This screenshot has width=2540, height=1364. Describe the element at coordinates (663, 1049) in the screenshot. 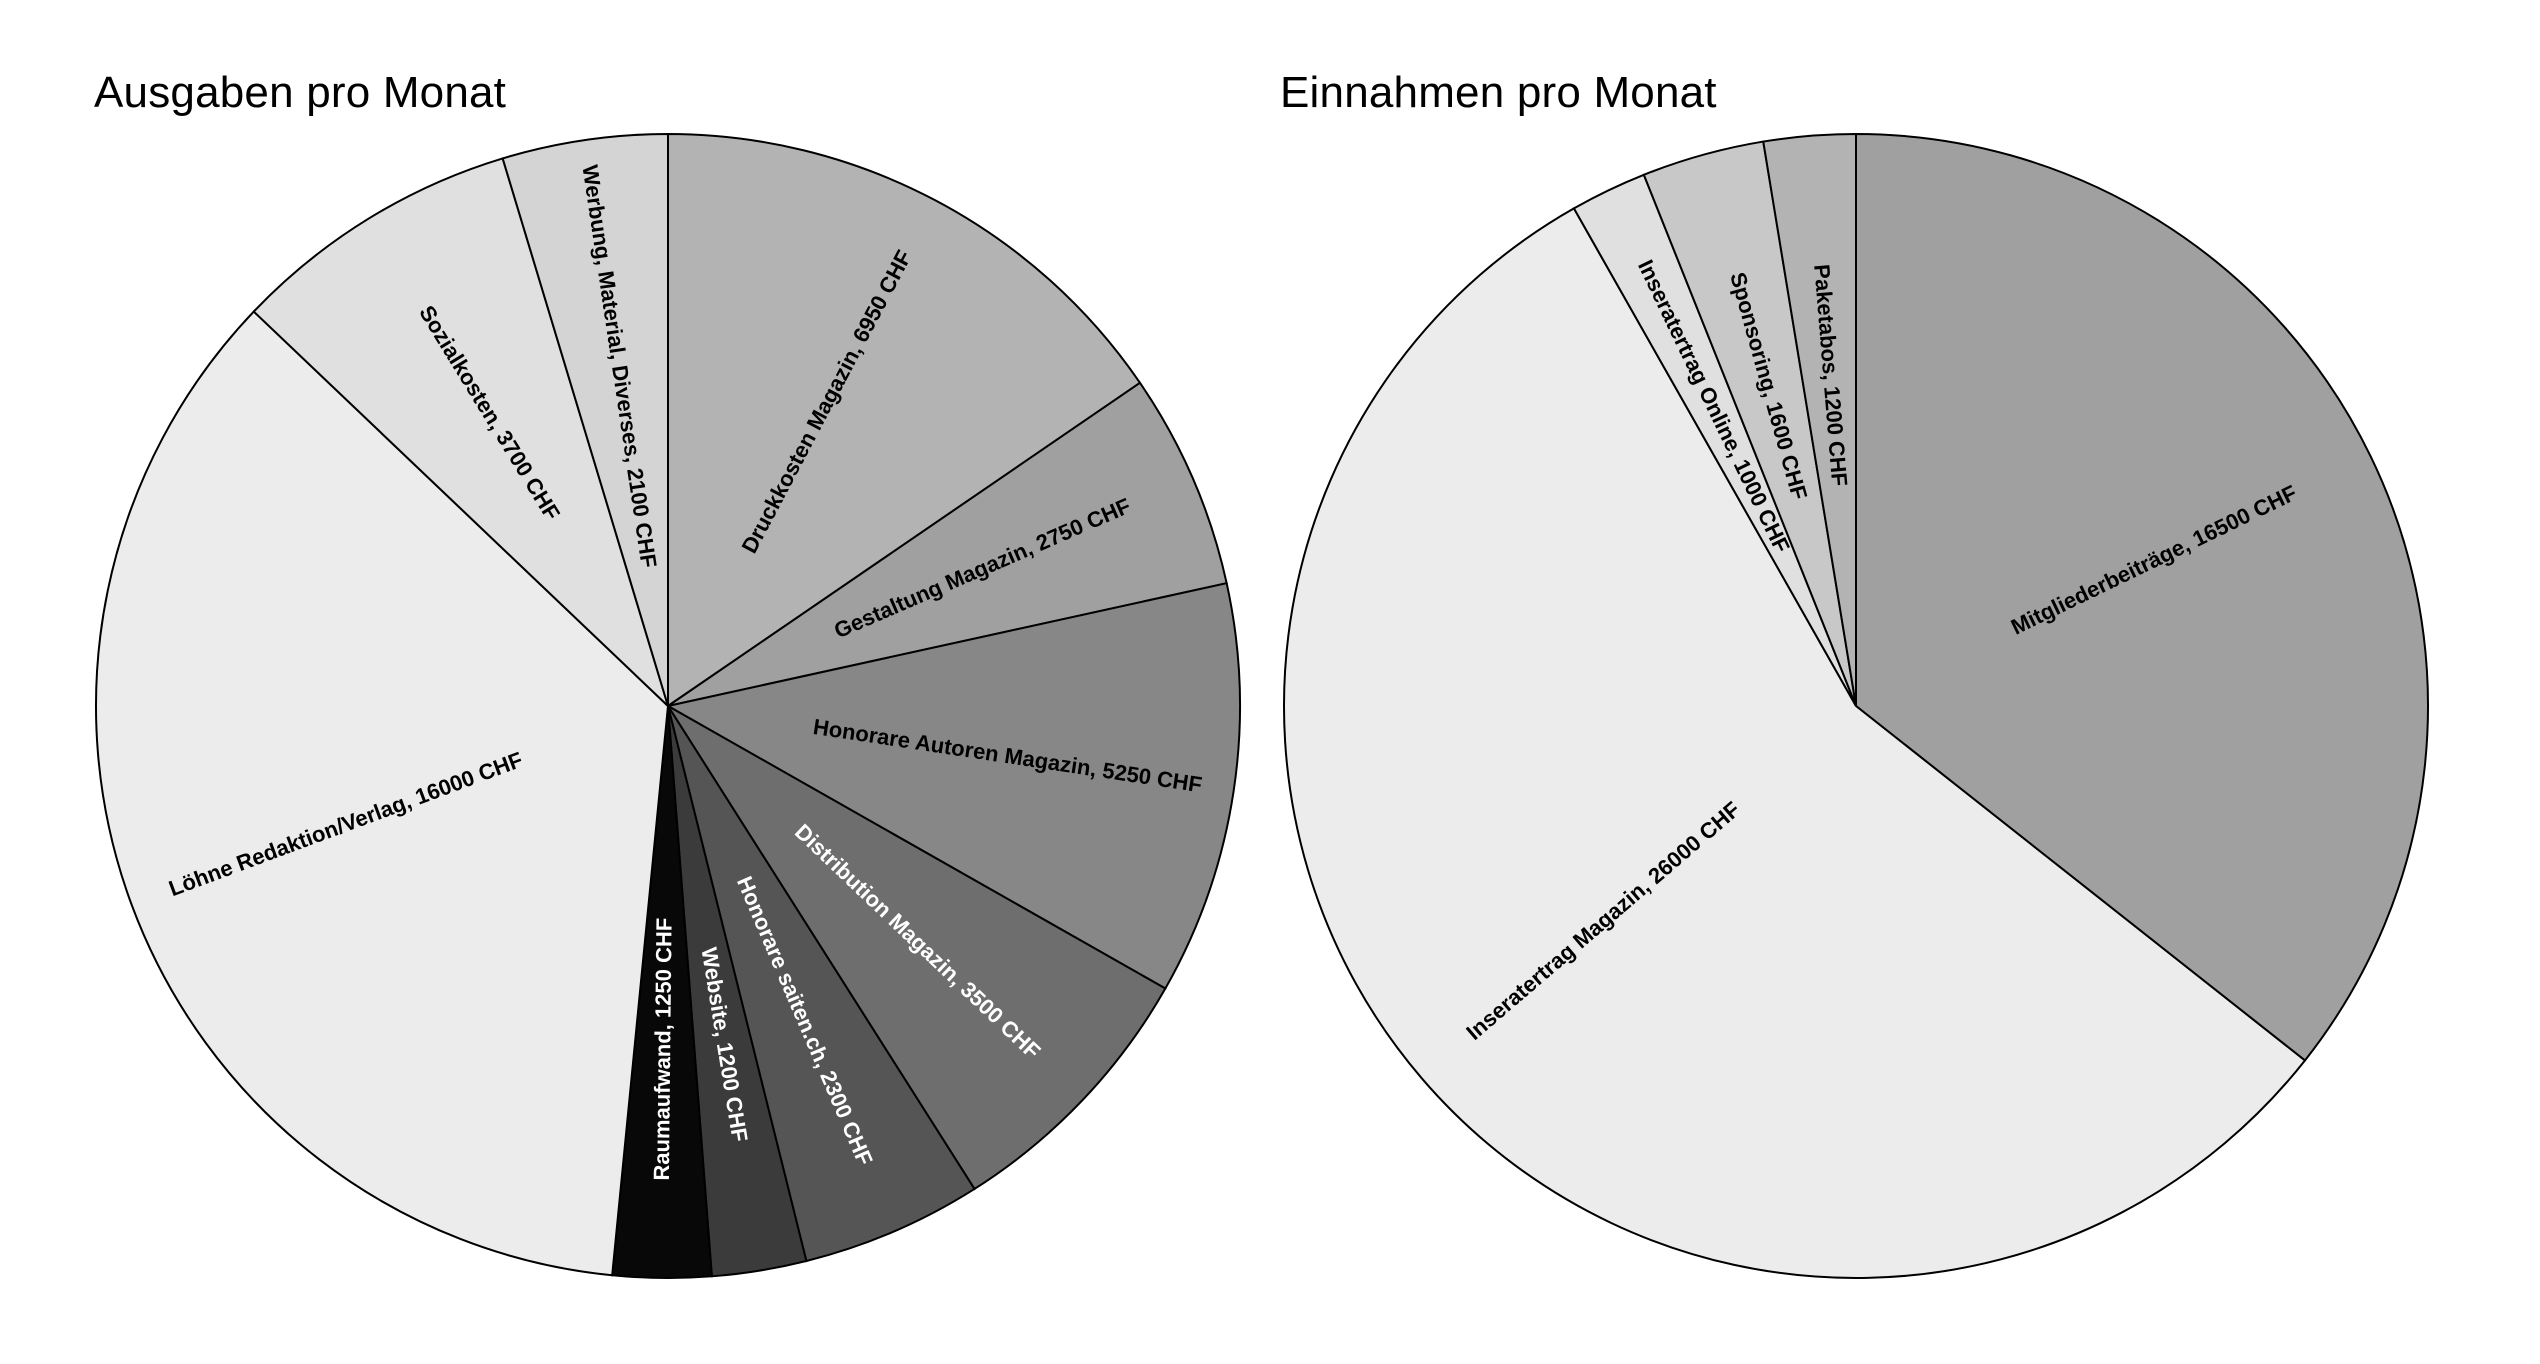

I see `slice-label-raumaufwand: Raumaufwand, 1250 CHF` at that location.